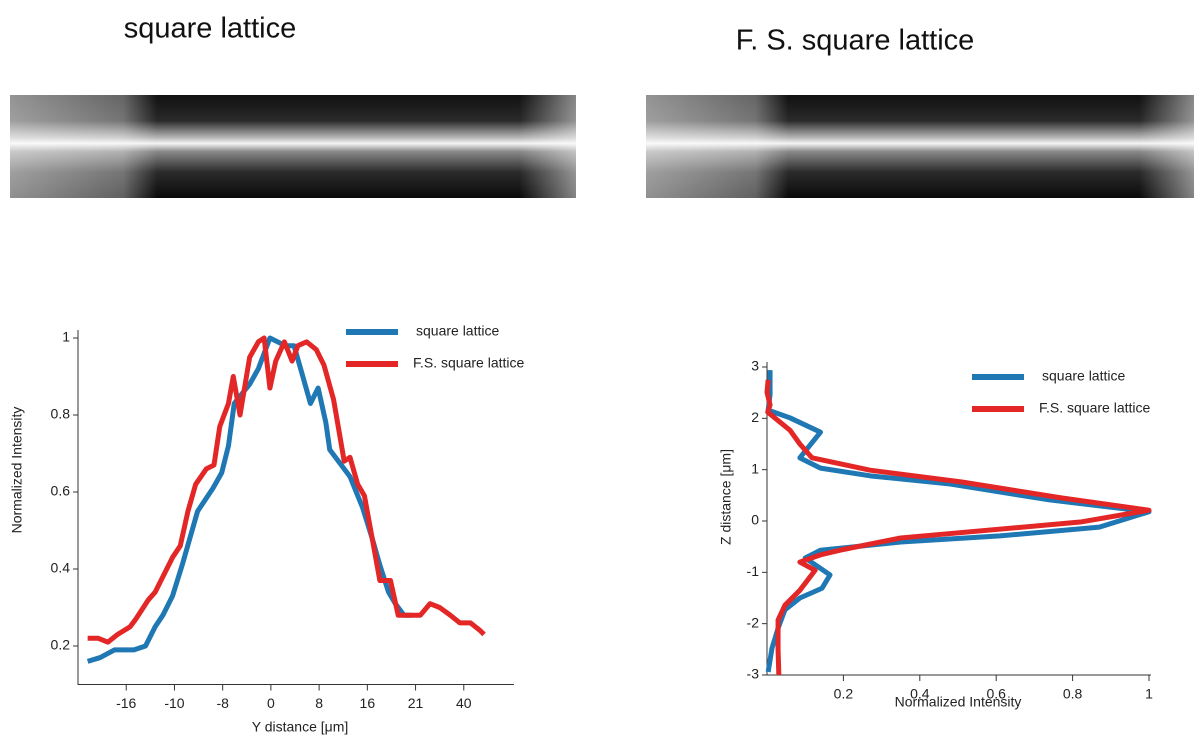  Describe the element at coordinates (300, 727) in the screenshot. I see `x-axis-label: Y distance [μm]` at that location.